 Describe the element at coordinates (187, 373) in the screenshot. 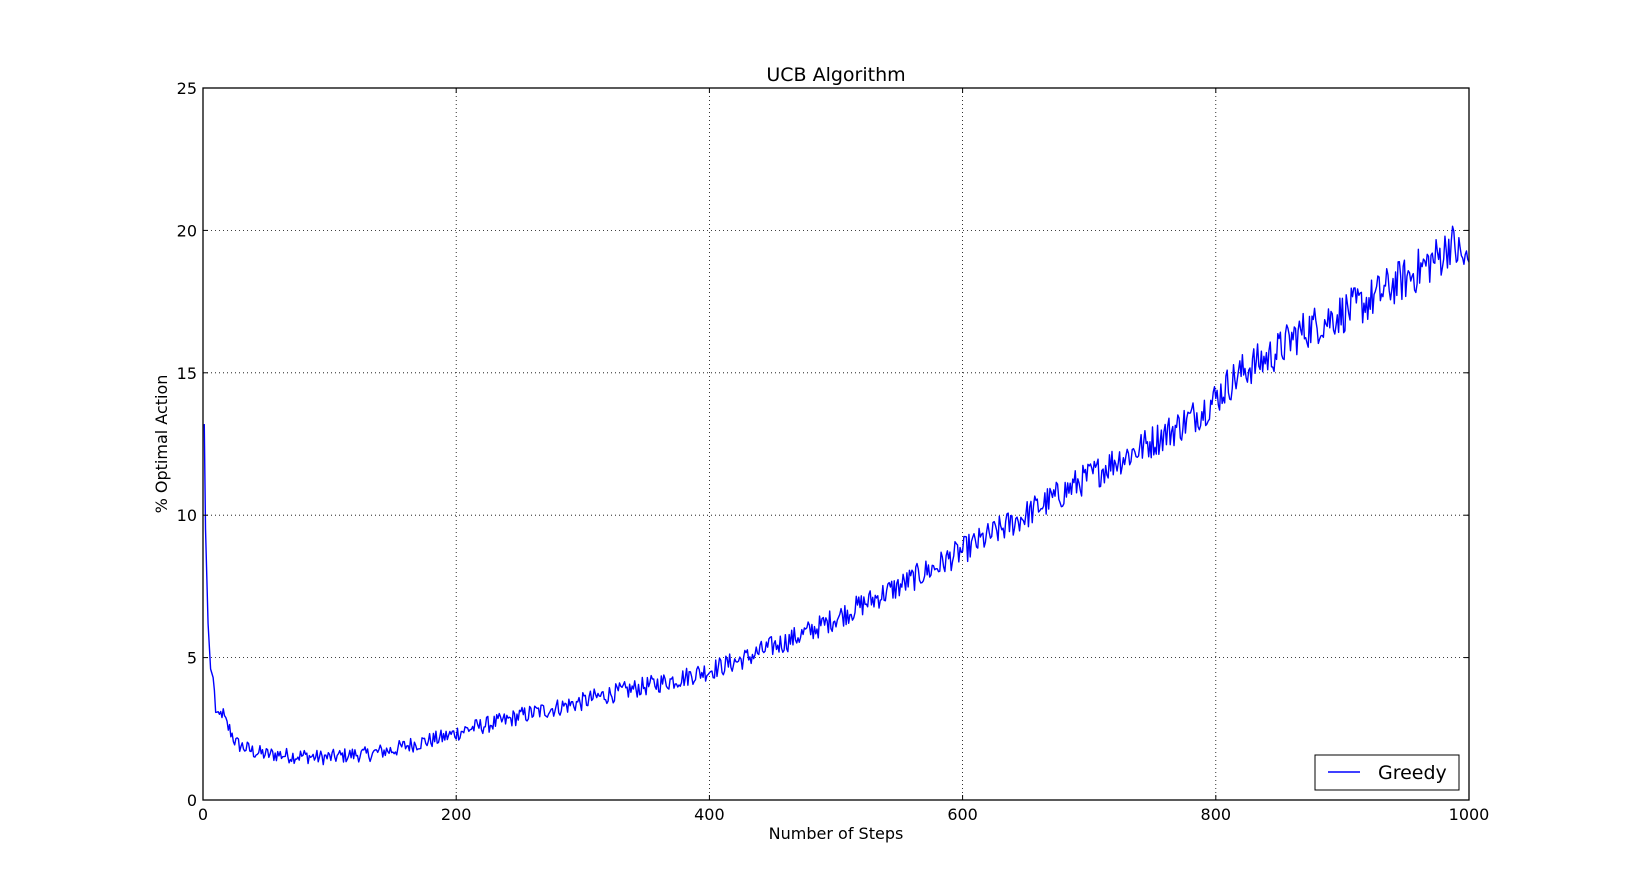

I see `y-tick-label: 15` at that location.